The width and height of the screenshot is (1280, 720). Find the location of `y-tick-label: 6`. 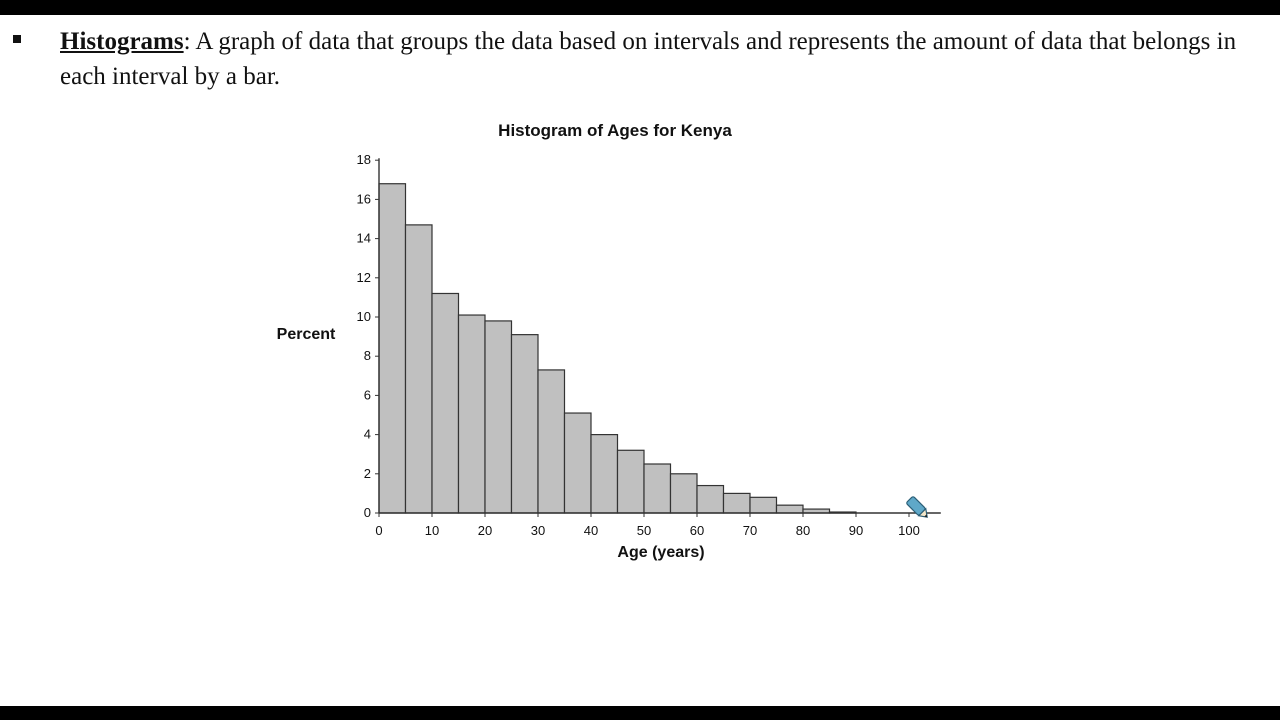

y-tick-label: 6 is located at coordinates (367, 394).